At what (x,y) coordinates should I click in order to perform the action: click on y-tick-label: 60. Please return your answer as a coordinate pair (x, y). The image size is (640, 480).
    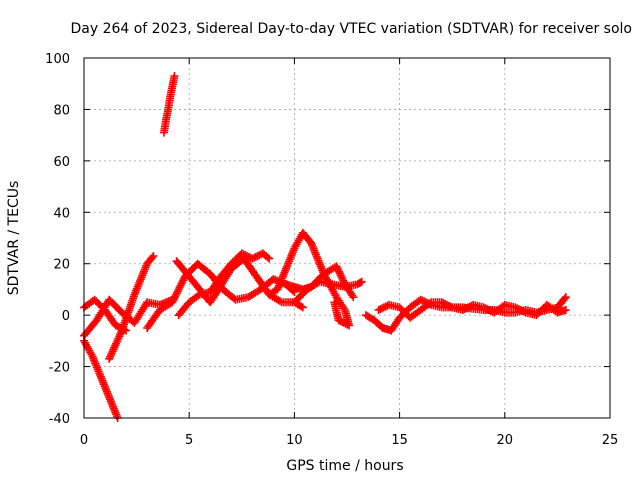
    Looking at the image, I should click on (61, 162).